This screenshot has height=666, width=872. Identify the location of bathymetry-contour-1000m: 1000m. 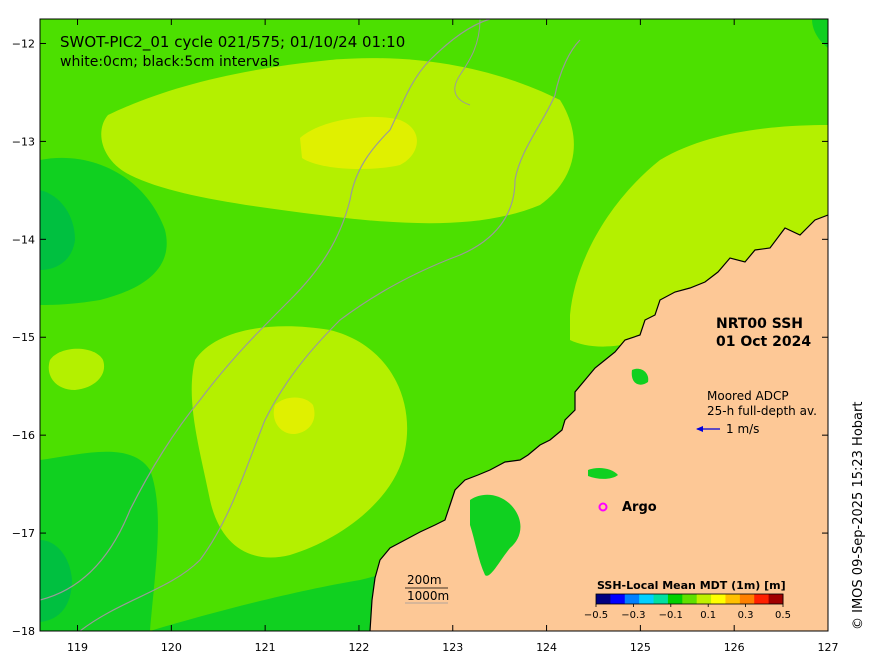
(428, 596).